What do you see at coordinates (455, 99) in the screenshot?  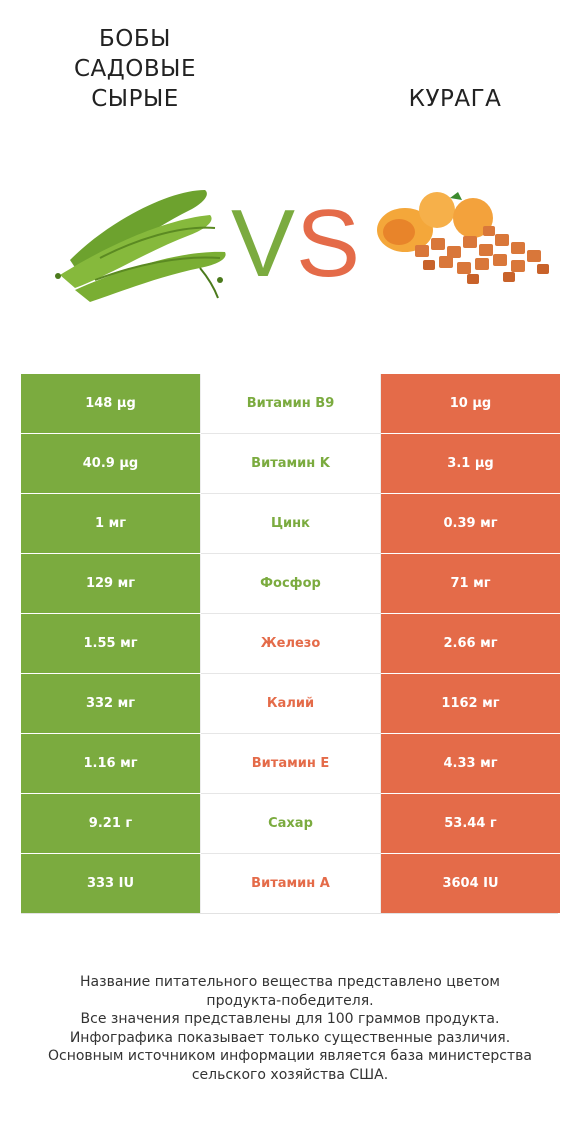 I see `right-product-title: КУРАГА` at bounding box center [455, 99].